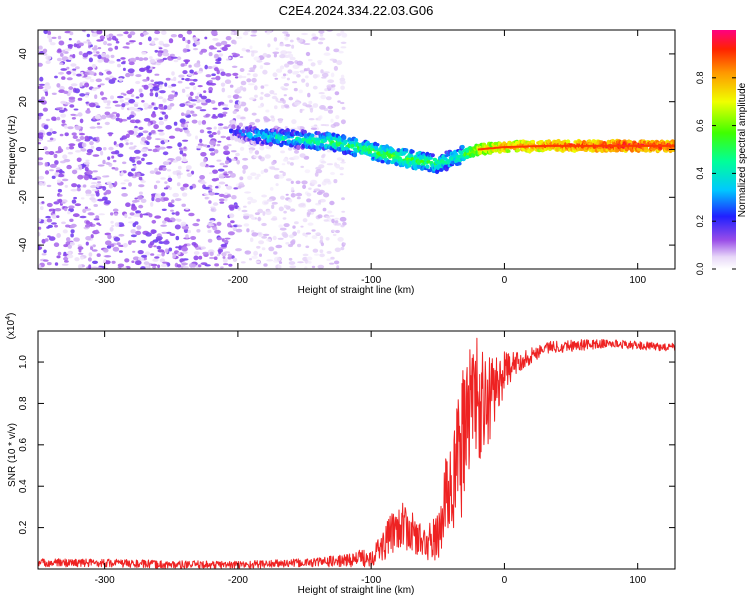 Image resolution: width=750 pixels, height=600 pixels. What do you see at coordinates (356, 10) in the screenshot?
I see `figure-title: C2E4.2024.334.22.03.G06` at bounding box center [356, 10].